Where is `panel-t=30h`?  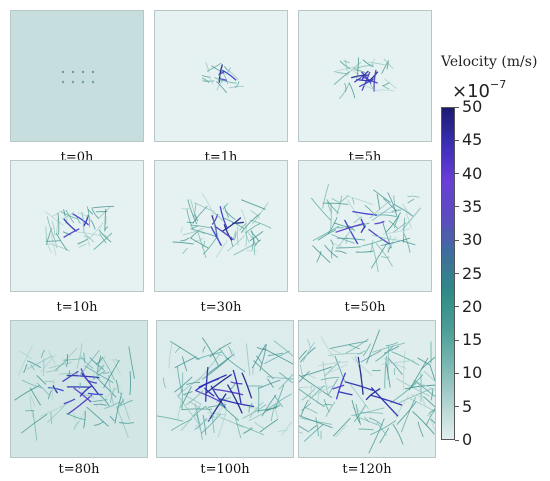 panel-t=30h is located at coordinates (221, 226).